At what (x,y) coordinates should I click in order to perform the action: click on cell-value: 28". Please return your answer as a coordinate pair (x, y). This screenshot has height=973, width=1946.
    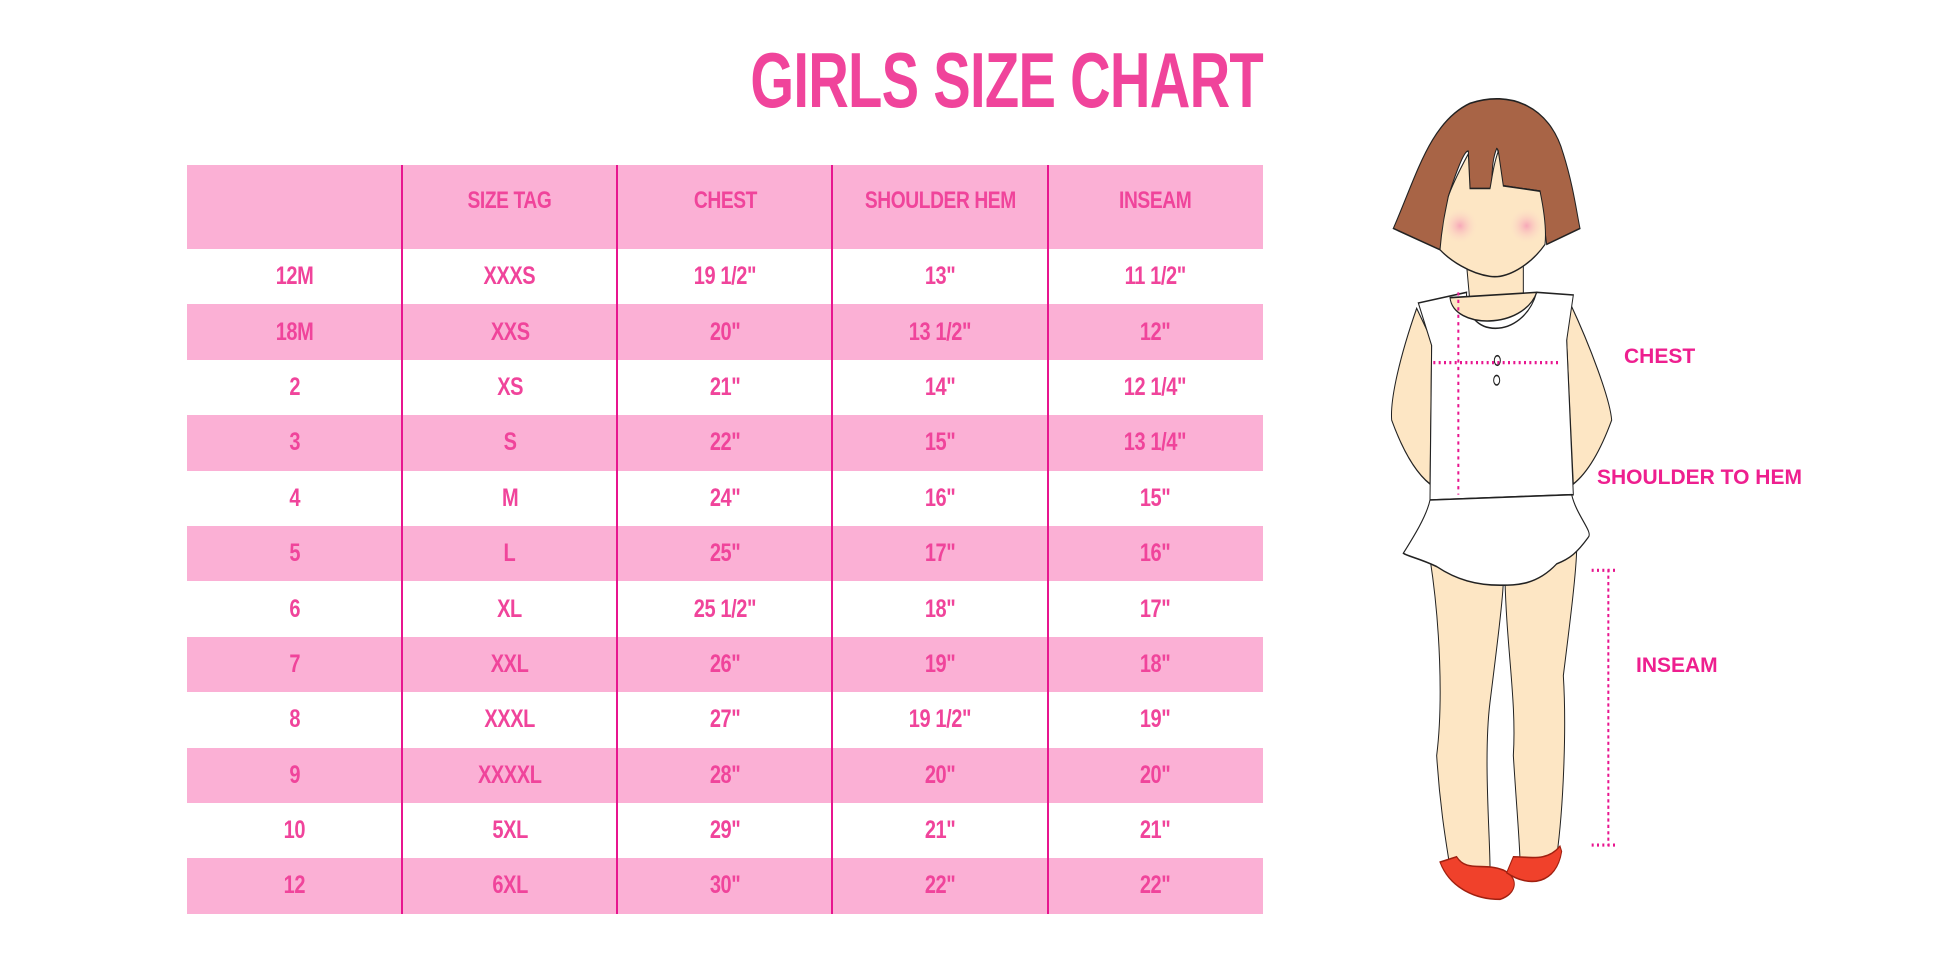
    Looking at the image, I should click on (725, 774).